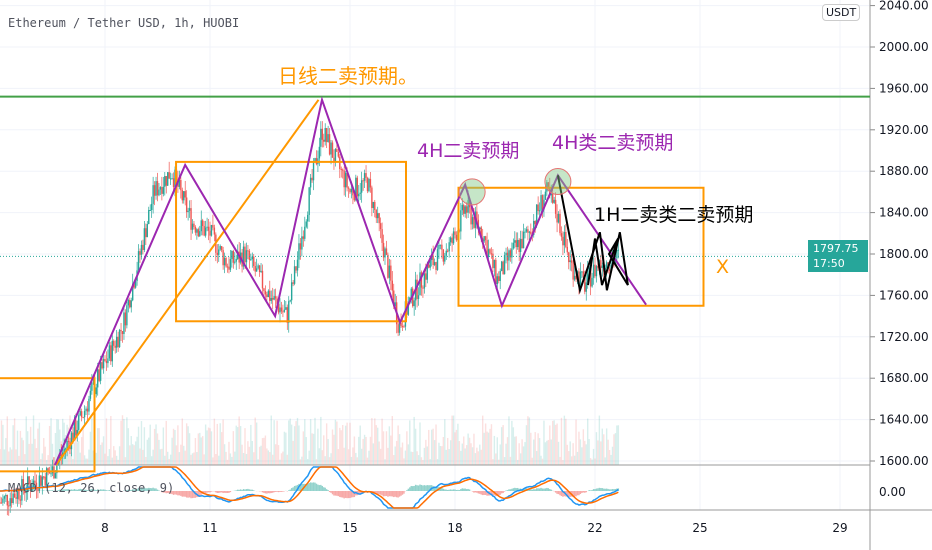 This screenshot has width=932, height=550. What do you see at coordinates (723, 267) in the screenshot?
I see `annotation-x: X` at bounding box center [723, 267].